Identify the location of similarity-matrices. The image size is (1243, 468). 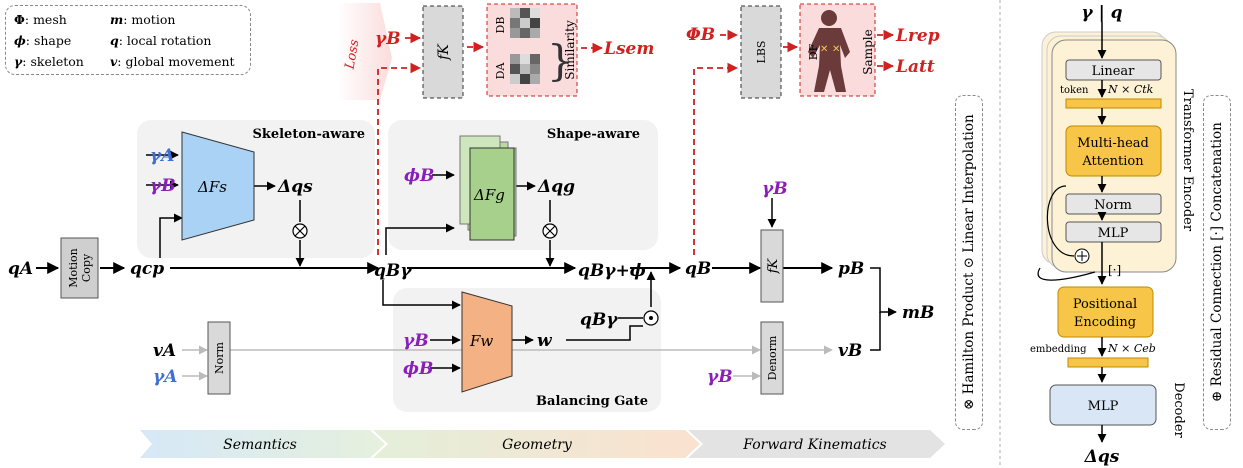
(525, 46).